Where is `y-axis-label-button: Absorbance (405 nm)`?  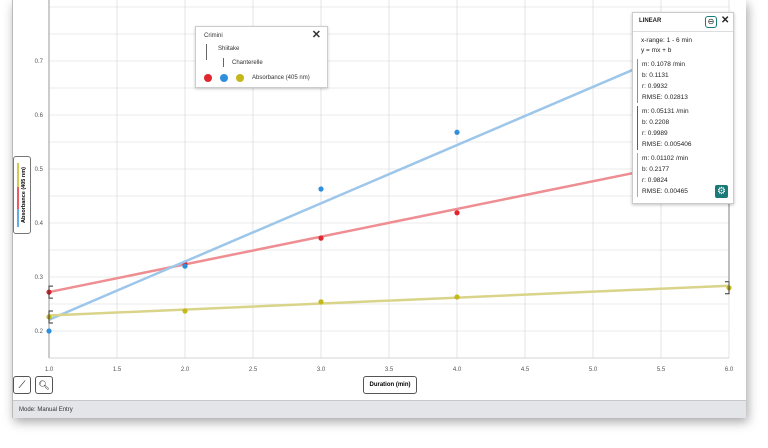 y-axis-label-button: Absorbance (405 nm) is located at coordinates (22, 195).